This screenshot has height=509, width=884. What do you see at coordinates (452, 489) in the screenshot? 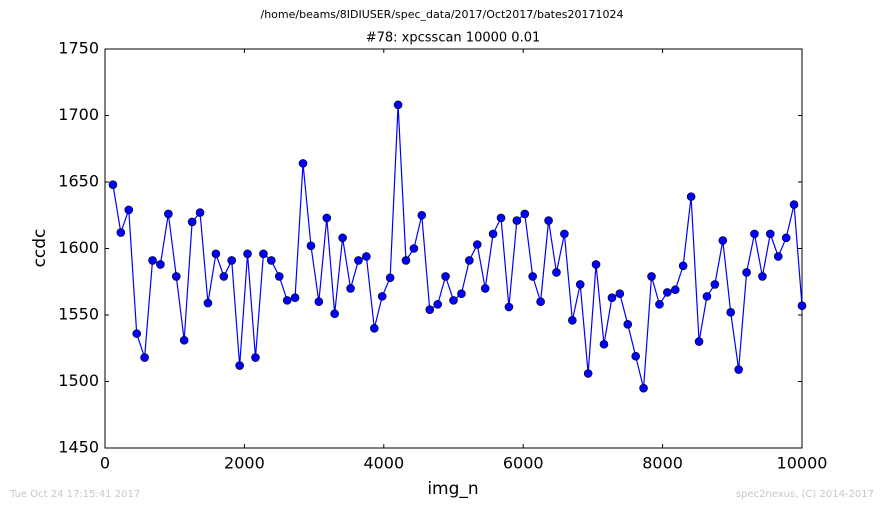
I see `x-axis-label: img_n` at bounding box center [452, 489].